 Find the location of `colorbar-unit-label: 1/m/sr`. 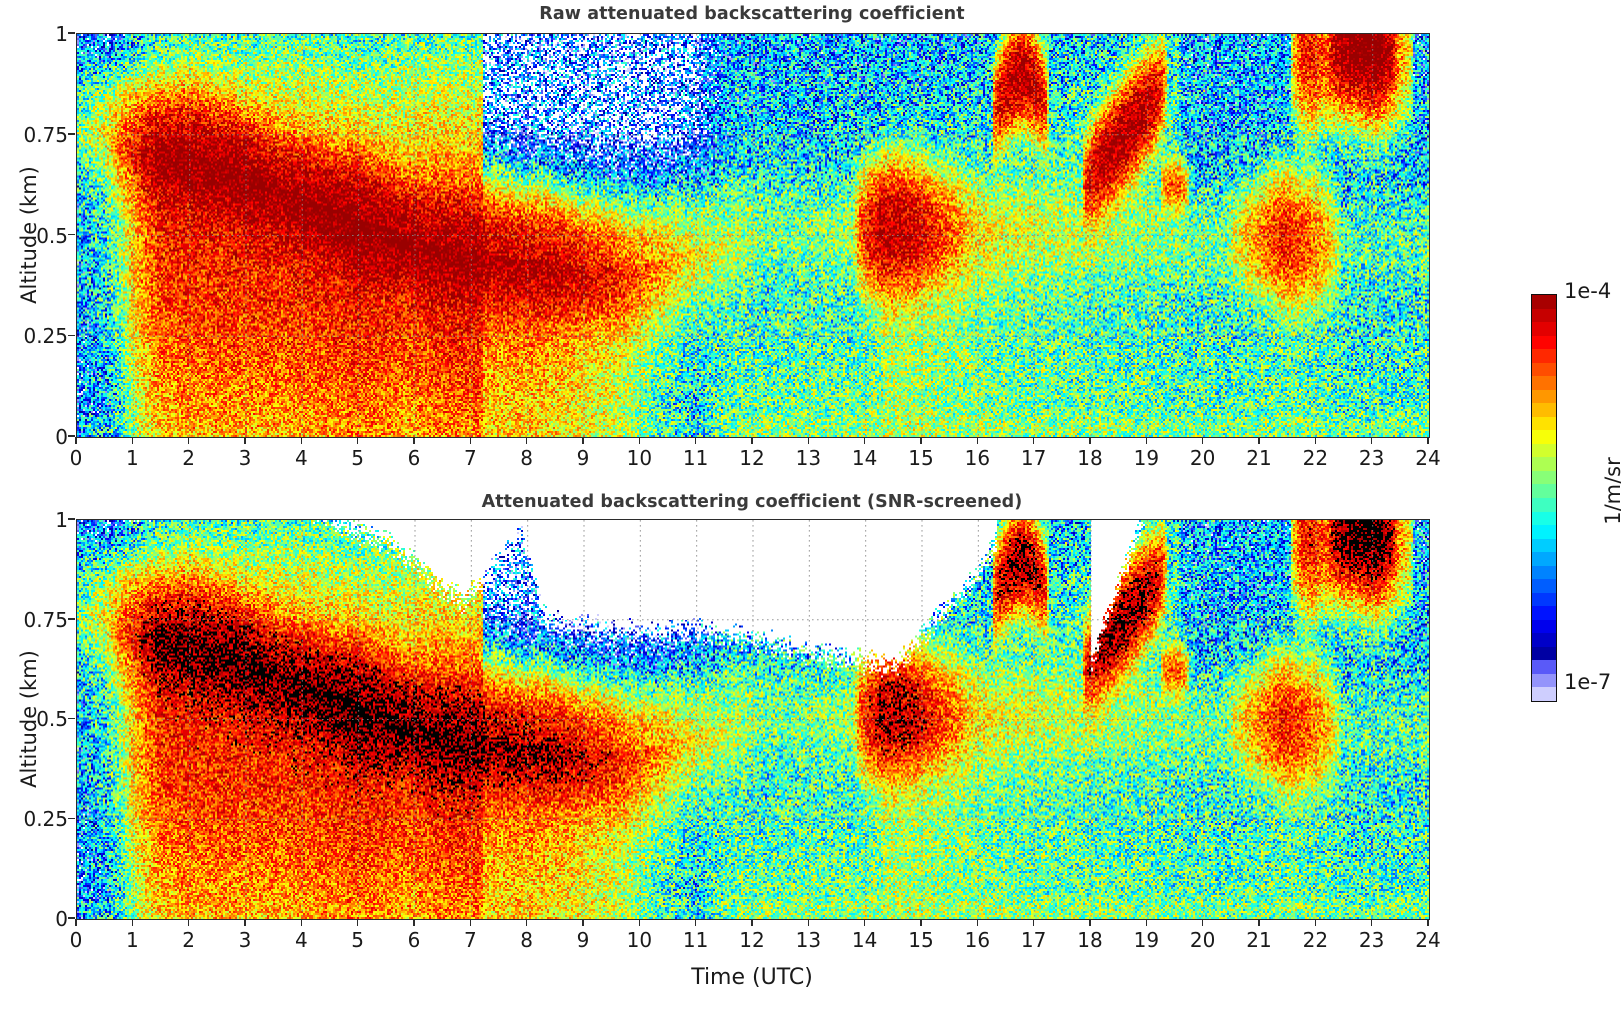

colorbar-unit-label: 1/m/sr is located at coordinates (1611, 491).